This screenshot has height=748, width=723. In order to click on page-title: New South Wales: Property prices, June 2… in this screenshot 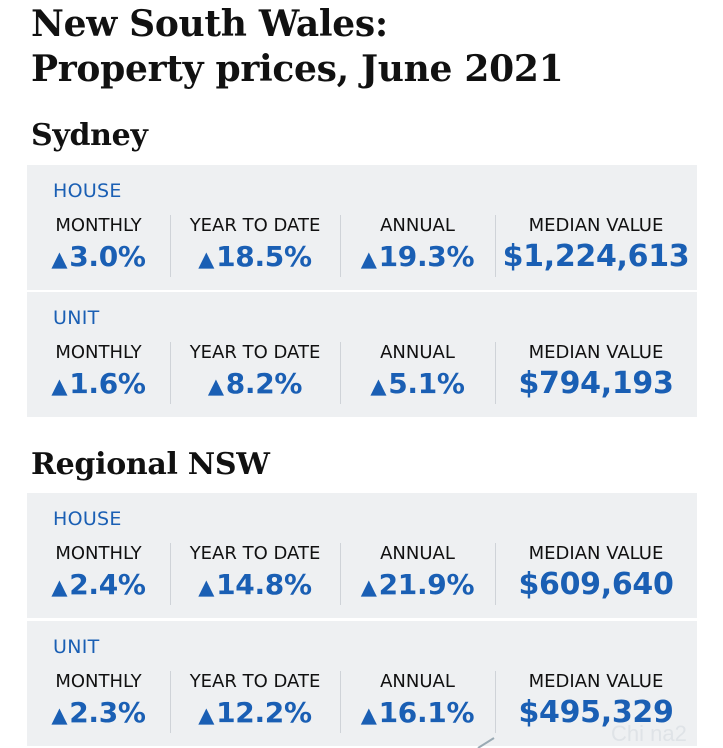, I will do `click(297, 47)`.